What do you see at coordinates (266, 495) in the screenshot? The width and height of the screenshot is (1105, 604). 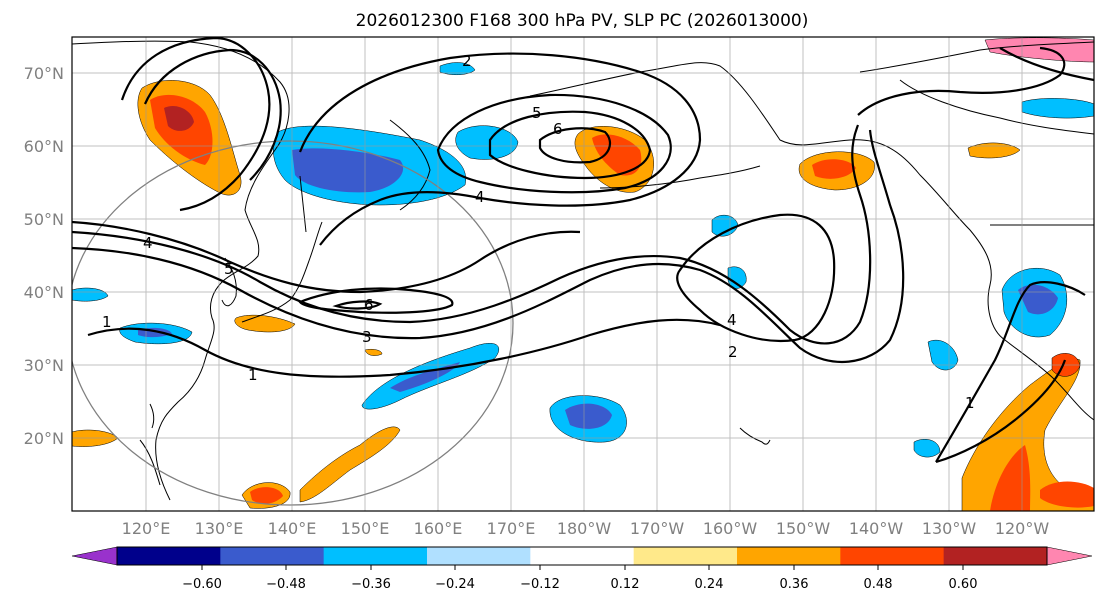 I see `pv-blob-sw-south-red` at bounding box center [266, 495].